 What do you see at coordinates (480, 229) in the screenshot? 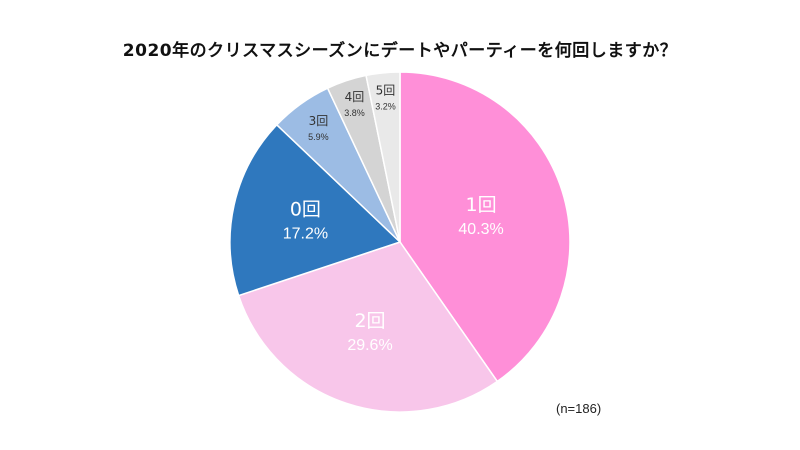
I see `slice-value-label: 40.3%` at bounding box center [480, 229].